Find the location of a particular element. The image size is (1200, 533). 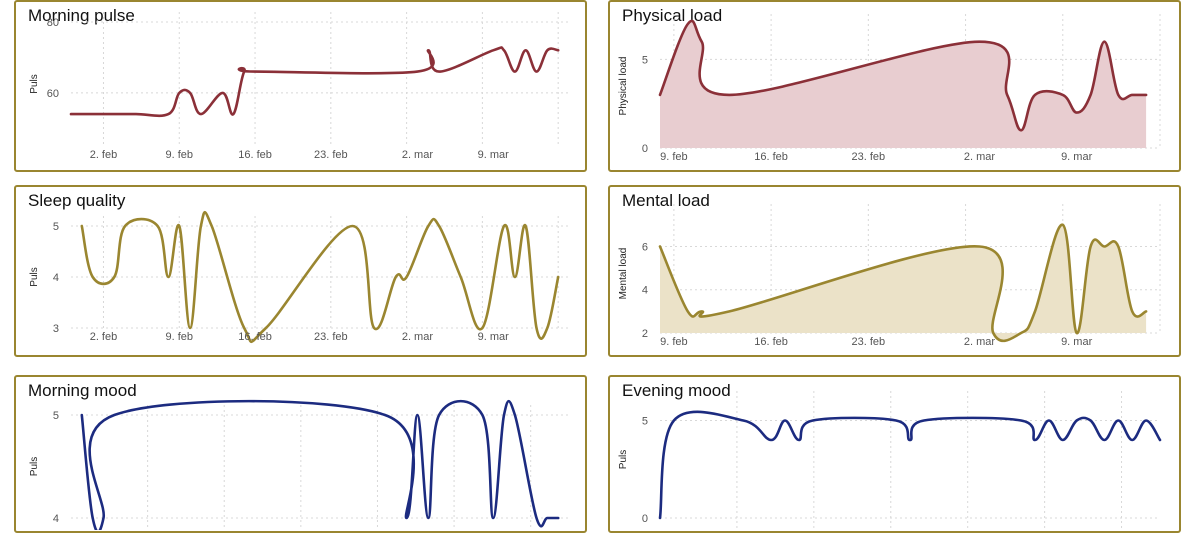

y-tick-label: 80 is located at coordinates (53, 23).